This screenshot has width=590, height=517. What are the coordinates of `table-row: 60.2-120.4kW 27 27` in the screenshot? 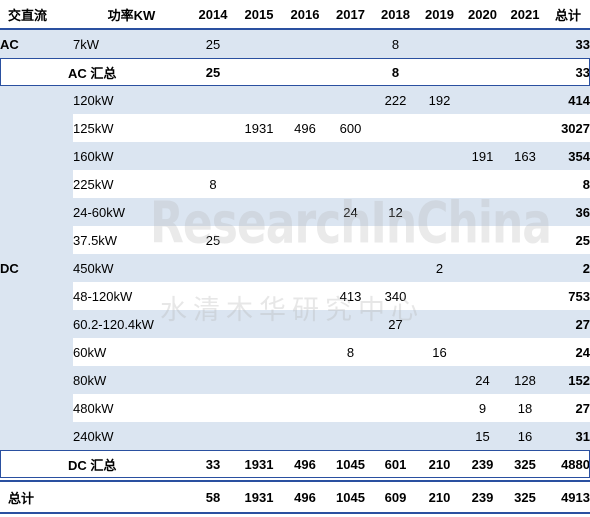 It's located at (295, 324).